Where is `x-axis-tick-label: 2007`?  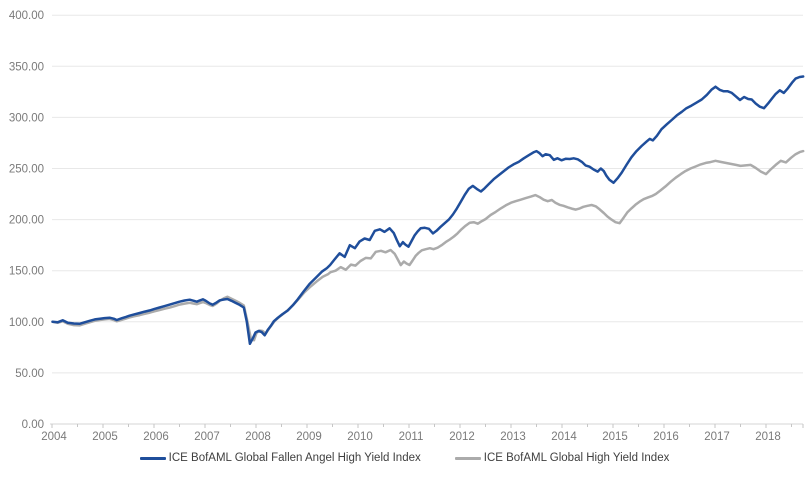 x-axis-tick-label: 2007 is located at coordinates (207, 437).